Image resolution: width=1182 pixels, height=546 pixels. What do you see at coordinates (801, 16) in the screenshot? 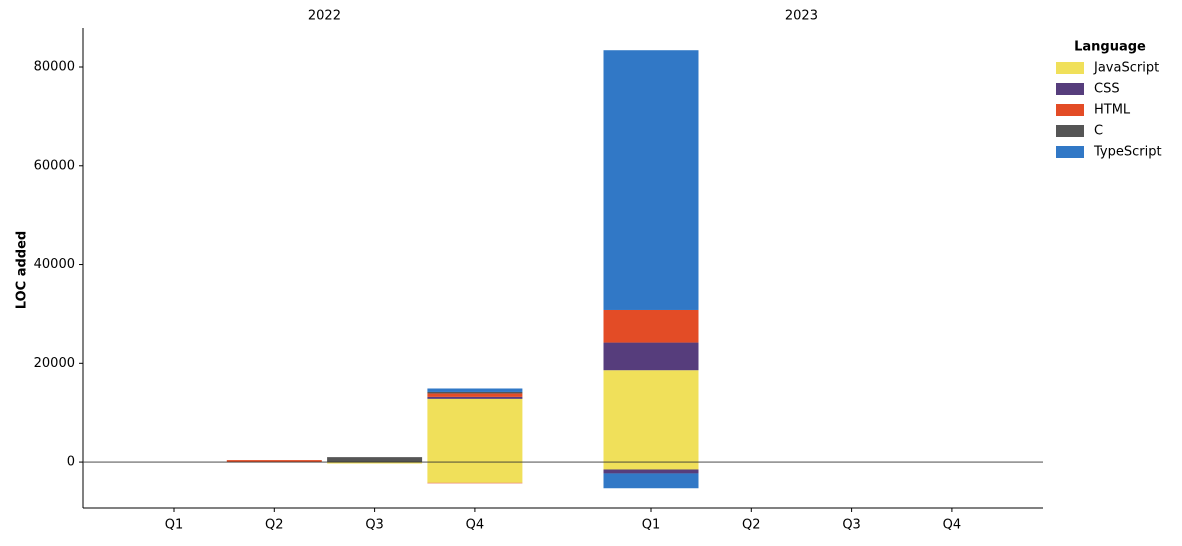
I see `group-label: 2023` at bounding box center [801, 16].